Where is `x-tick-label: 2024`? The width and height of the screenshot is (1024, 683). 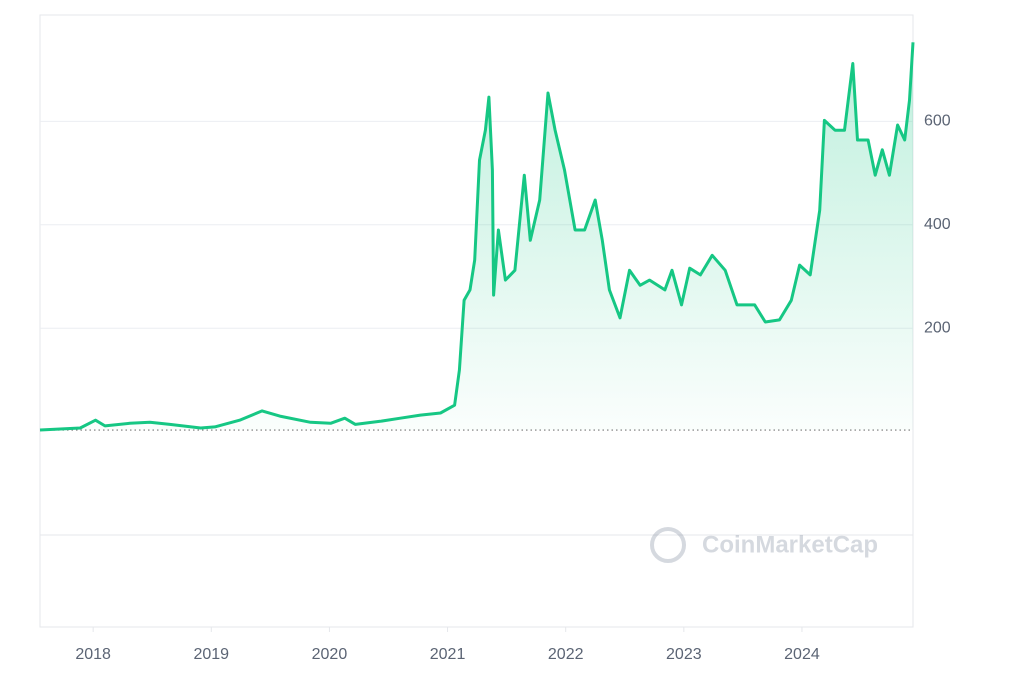
x-tick-label: 2024 is located at coordinates (802, 654).